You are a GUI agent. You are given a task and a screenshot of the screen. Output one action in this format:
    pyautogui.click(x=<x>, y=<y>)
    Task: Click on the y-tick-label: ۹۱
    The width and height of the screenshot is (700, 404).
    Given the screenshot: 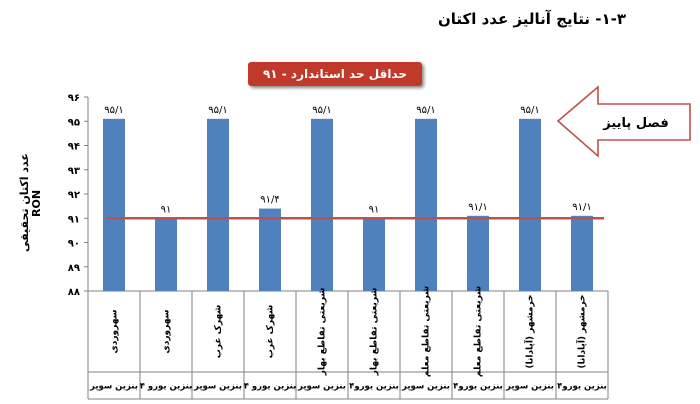 What is the action you would take?
    pyautogui.click(x=74, y=219)
    